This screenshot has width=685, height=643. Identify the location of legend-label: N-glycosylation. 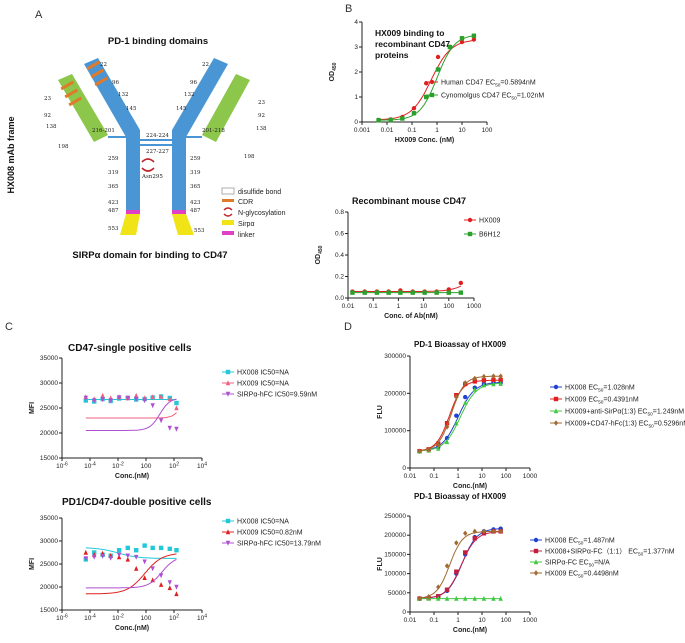
(262, 213).